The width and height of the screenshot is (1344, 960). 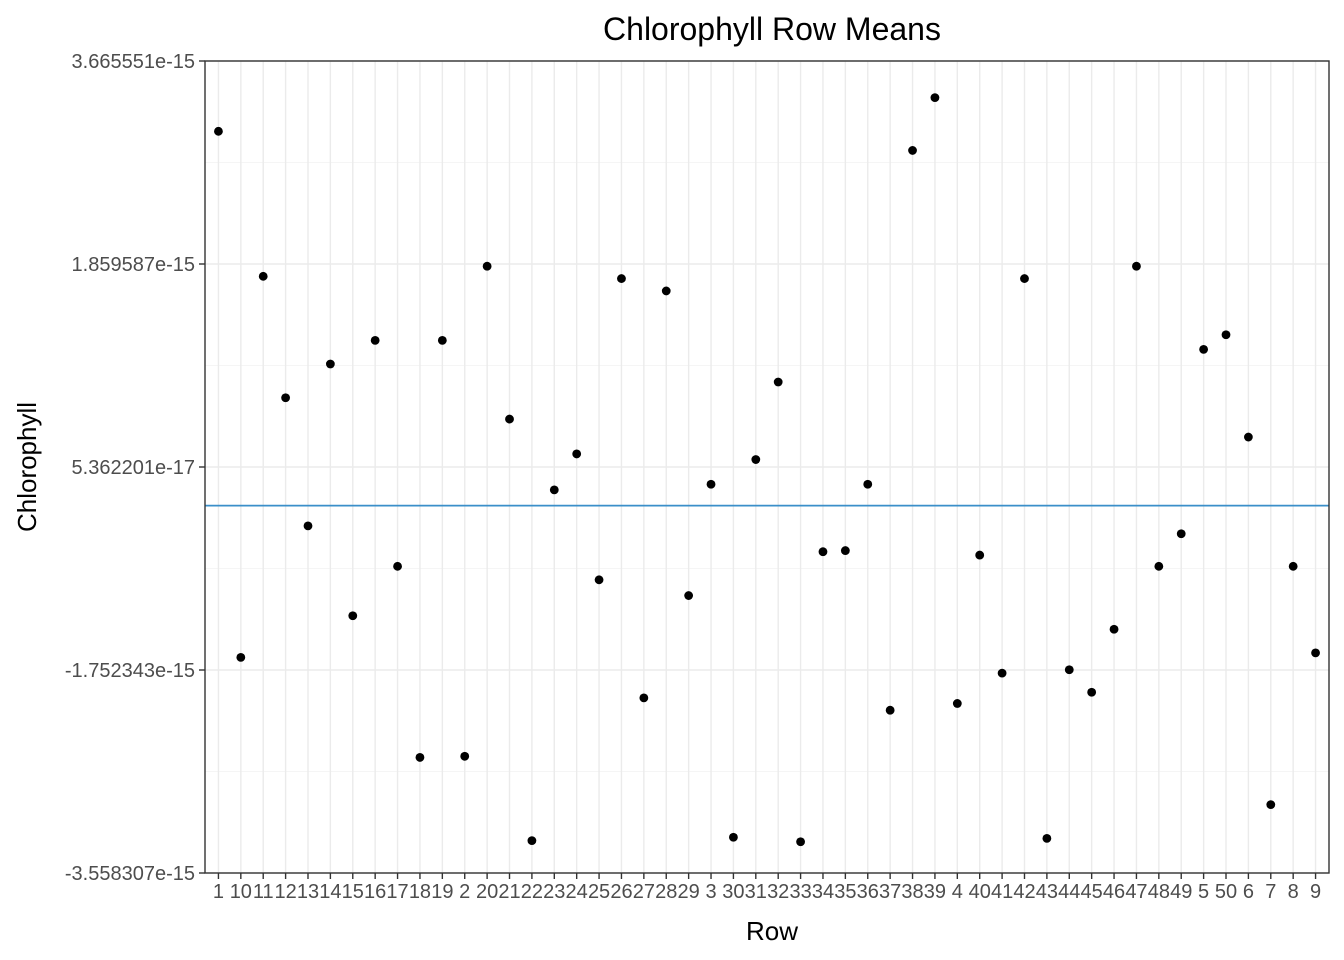 I want to click on x-tick-label: 48, so click(x=1159, y=892).